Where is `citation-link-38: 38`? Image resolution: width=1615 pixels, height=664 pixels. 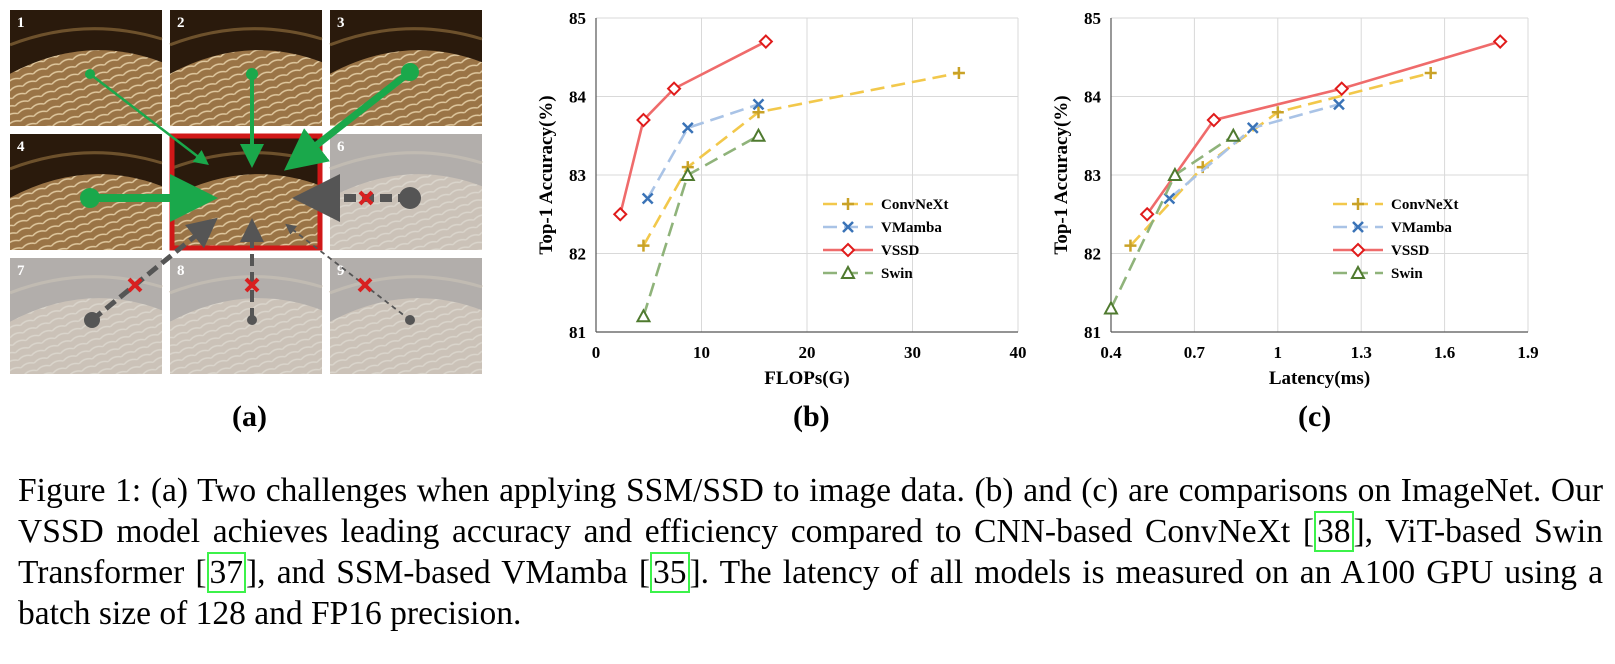 citation-link-38: 38 is located at coordinates (1334, 531).